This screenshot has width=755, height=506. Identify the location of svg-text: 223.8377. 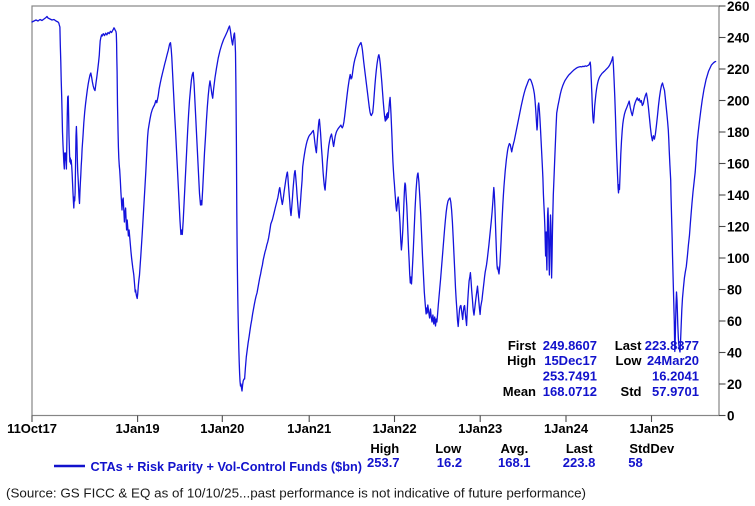
(672, 345).